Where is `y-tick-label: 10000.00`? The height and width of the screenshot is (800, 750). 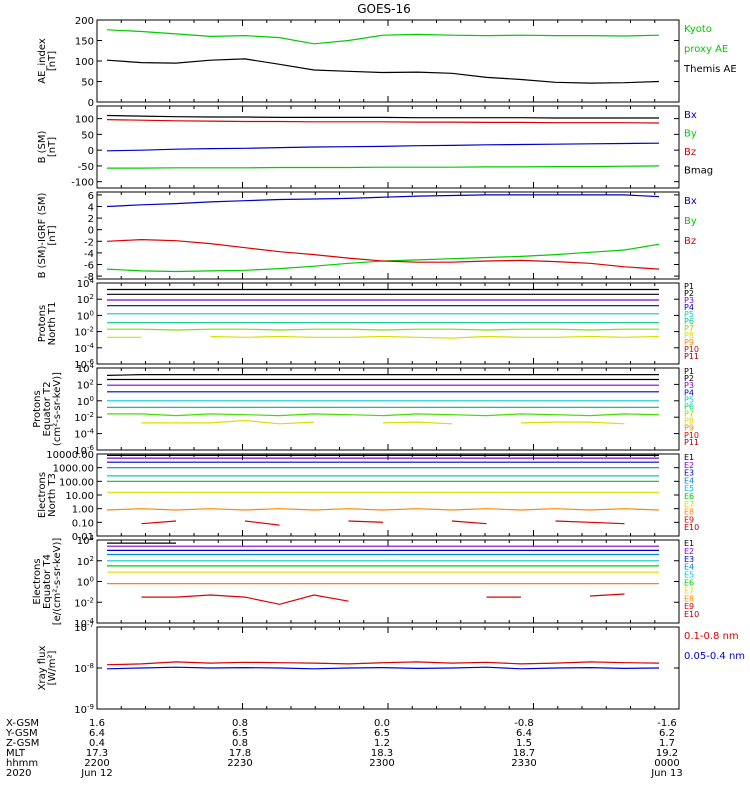
y-tick-label: 10000.00 is located at coordinates (70, 455).